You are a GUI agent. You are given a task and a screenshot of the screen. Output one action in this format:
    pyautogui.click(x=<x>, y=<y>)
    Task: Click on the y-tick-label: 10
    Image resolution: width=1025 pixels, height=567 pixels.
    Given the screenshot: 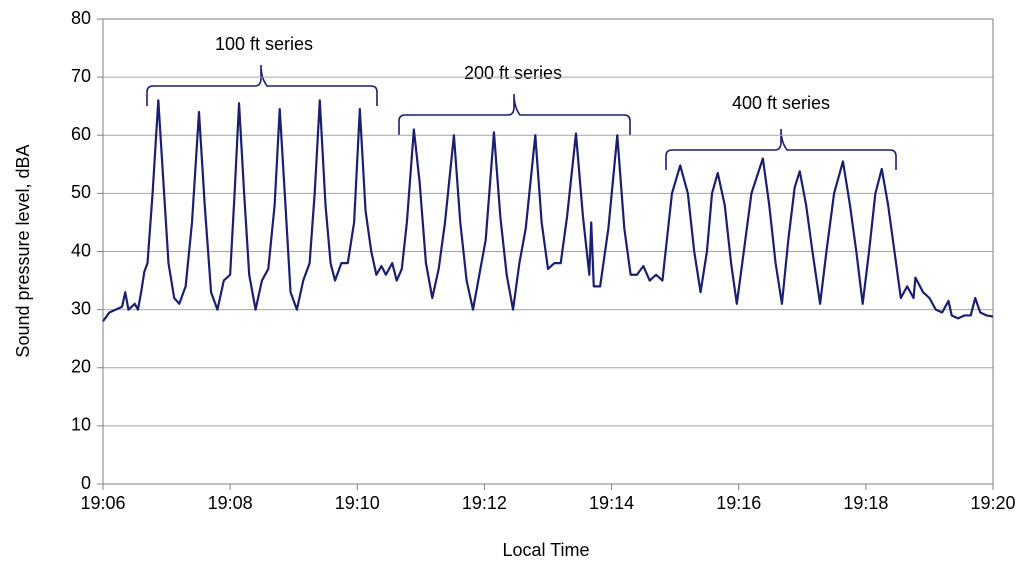 What is the action you would take?
    pyautogui.click(x=81, y=425)
    